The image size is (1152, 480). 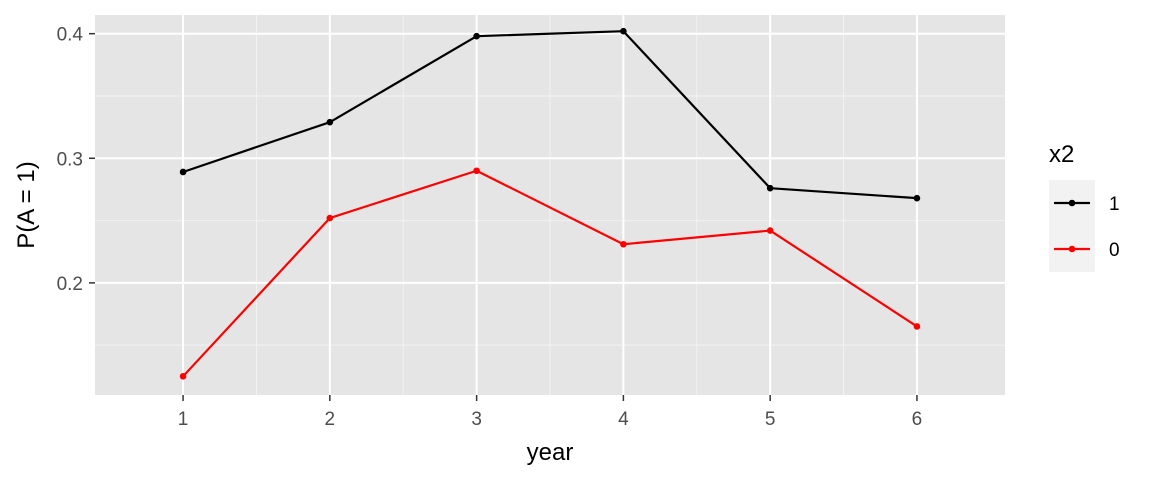 What do you see at coordinates (550, 412) in the screenshot?
I see `x-axis: 1 2 3 4 5 6` at bounding box center [550, 412].